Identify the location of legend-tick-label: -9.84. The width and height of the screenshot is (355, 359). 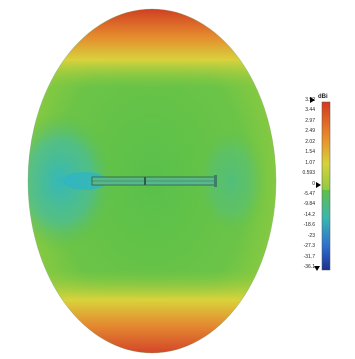
(309, 204).